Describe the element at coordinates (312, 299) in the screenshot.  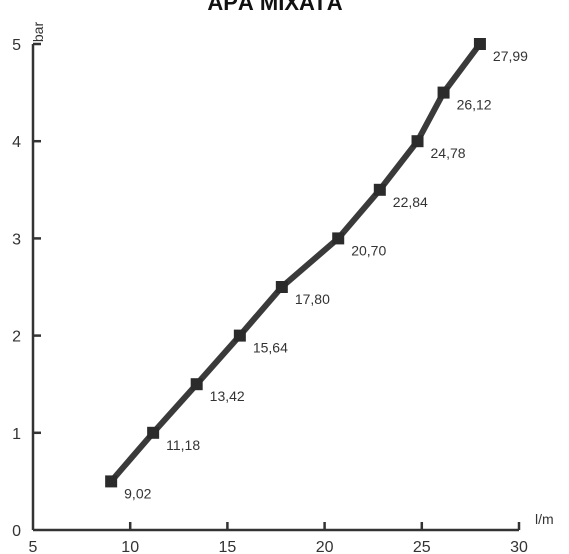
I see `data-label: 17,80` at that location.